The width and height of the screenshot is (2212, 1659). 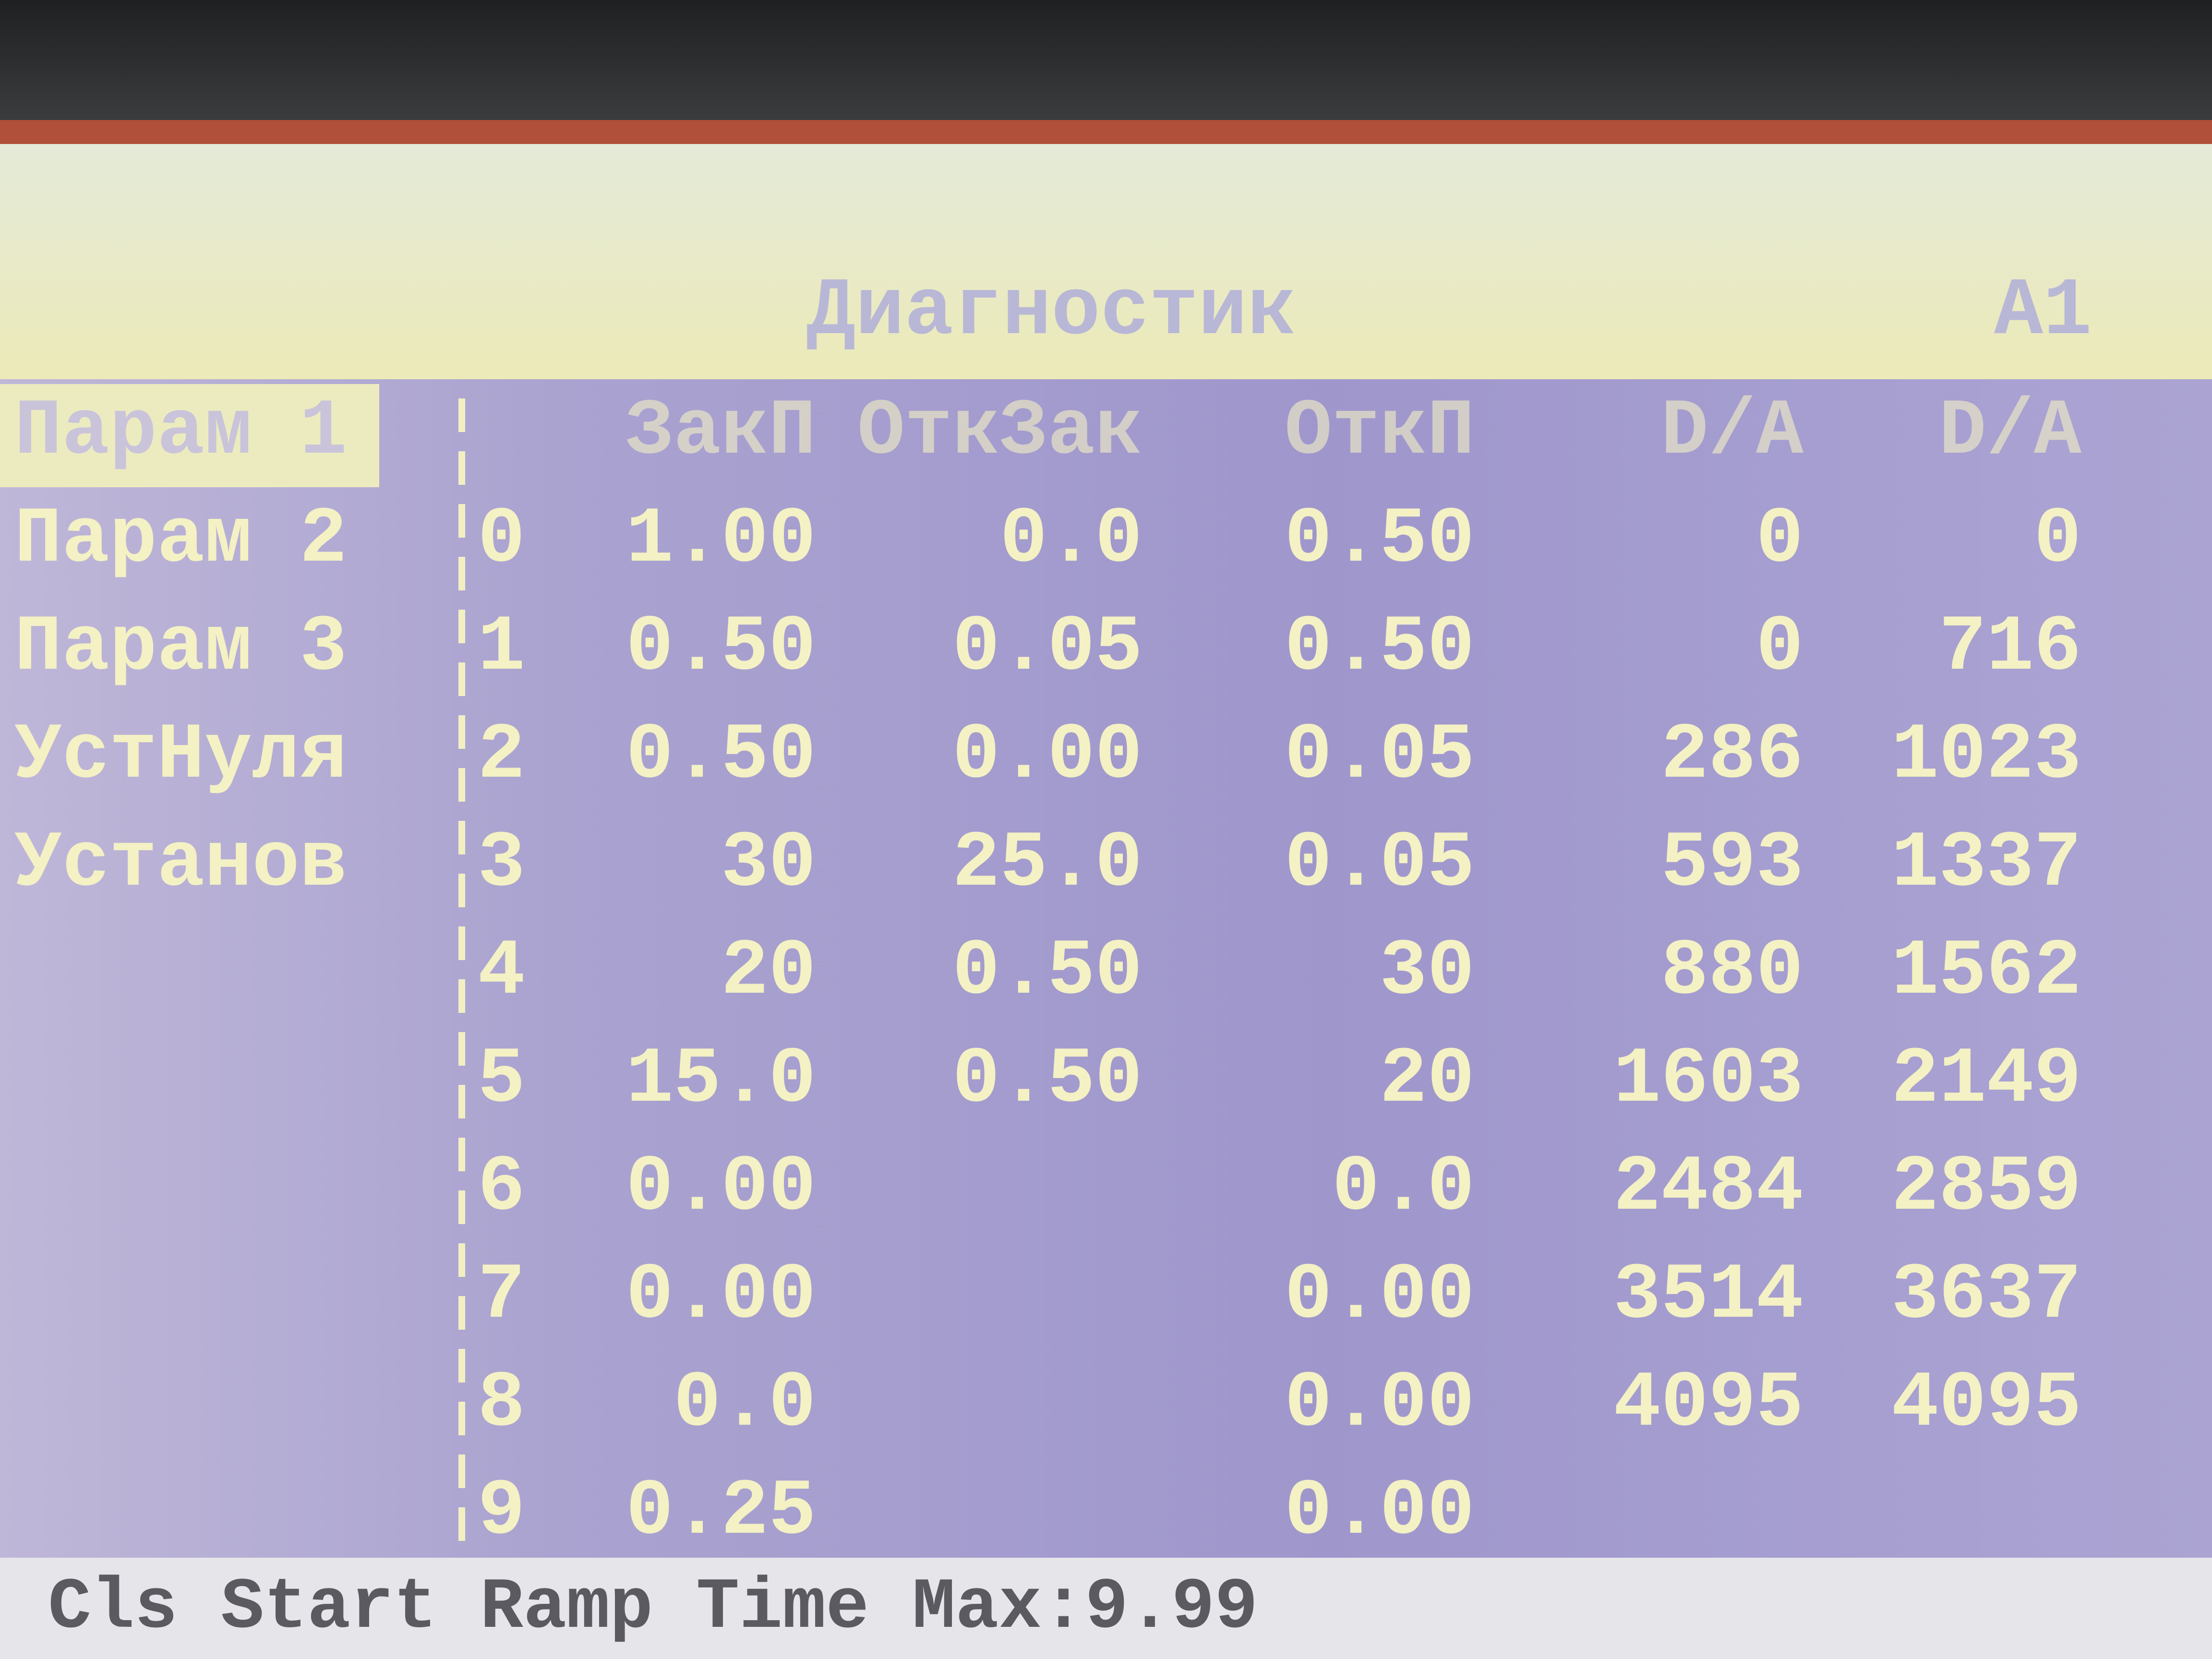 I want to click on column-header: ОткЗак, so click(x=1000, y=432).